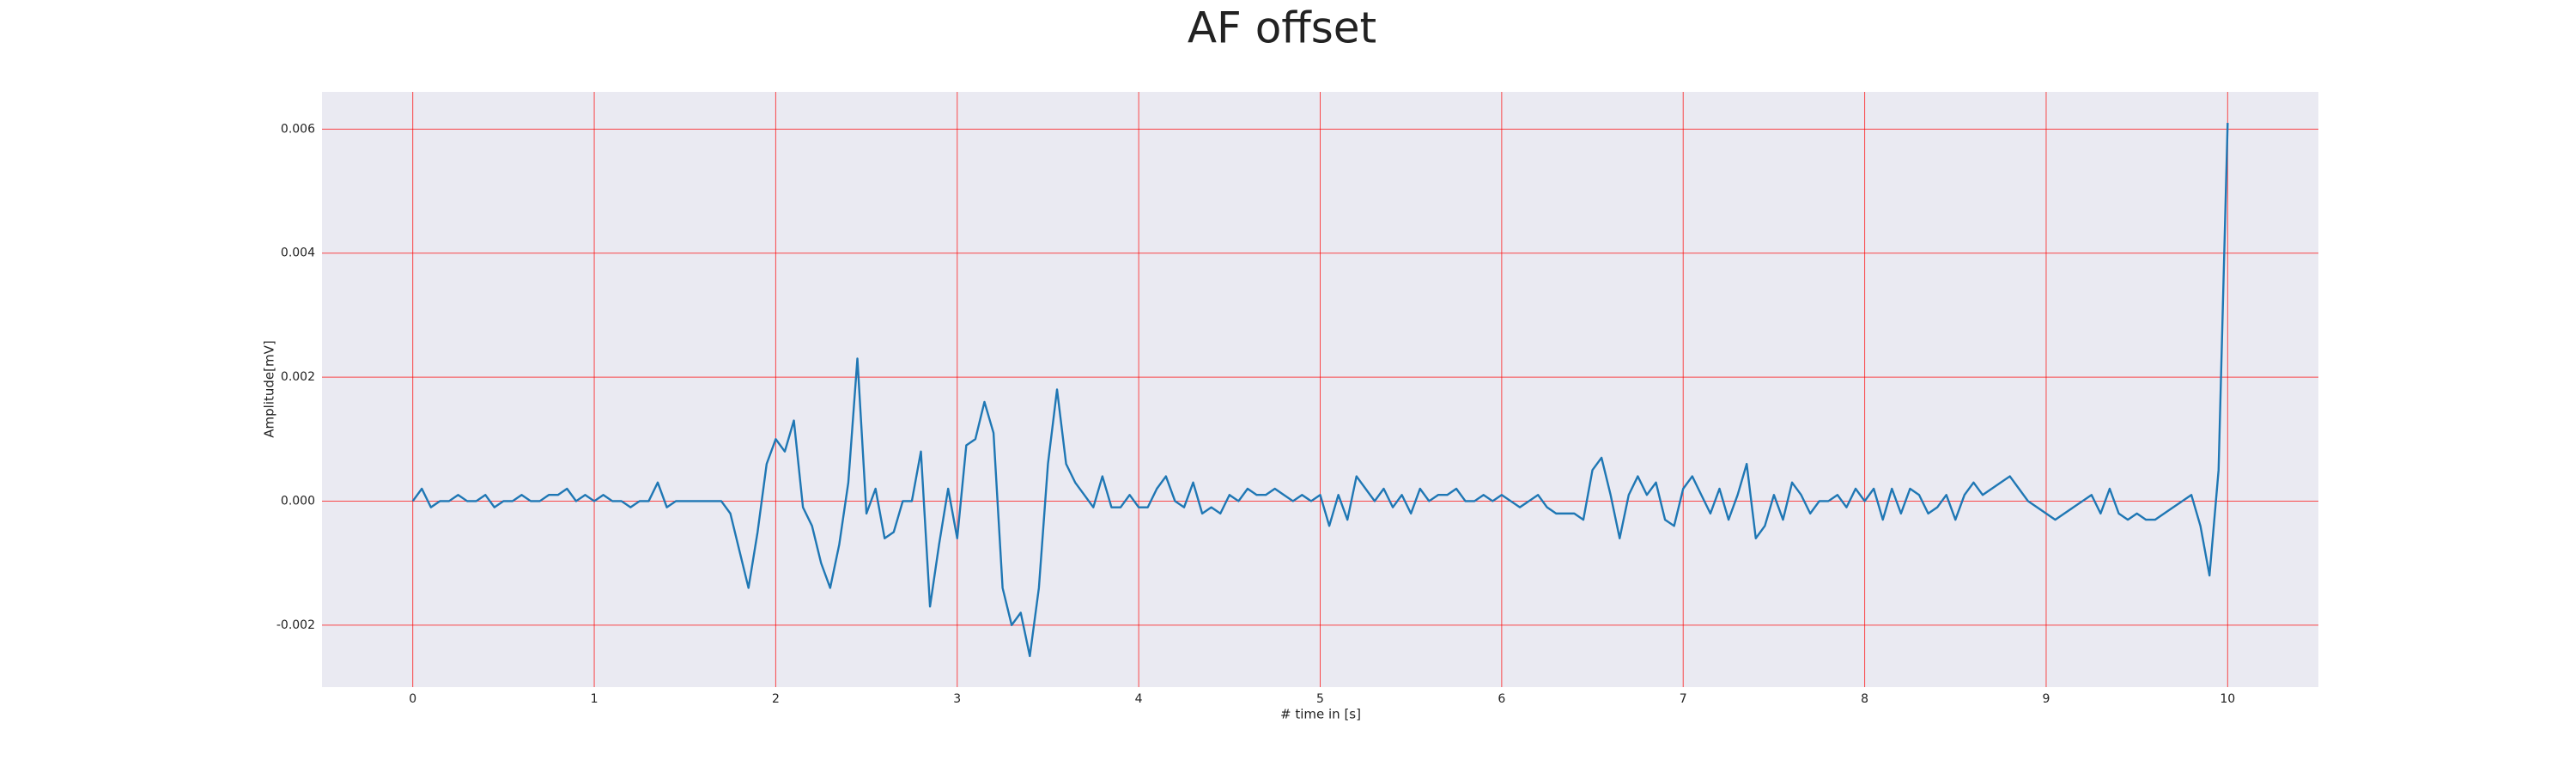 This screenshot has height=773, width=2576. What do you see at coordinates (957, 699) in the screenshot?
I see `x-tick-label: 3` at bounding box center [957, 699].